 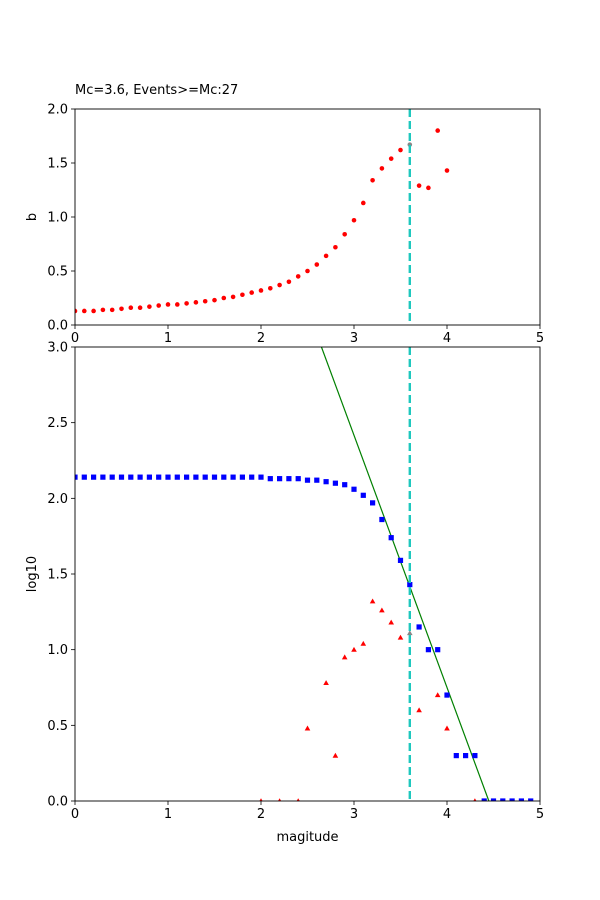 I want to click on chart-title: Mc=3.6, Events>=Mc:27, so click(x=156, y=90).